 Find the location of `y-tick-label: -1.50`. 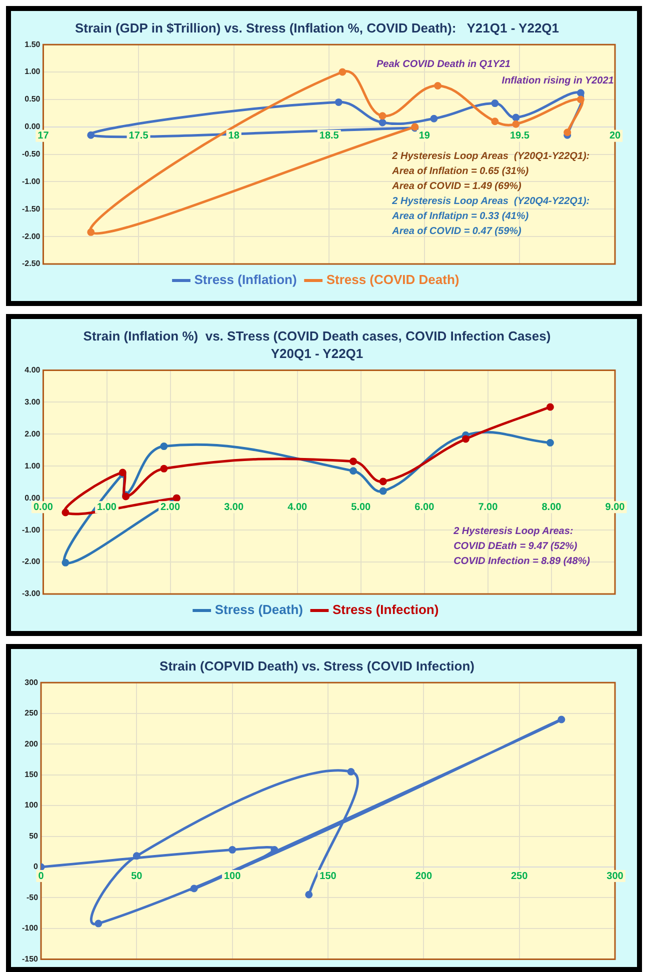

y-tick-label: -1.50 is located at coordinates (31, 209).